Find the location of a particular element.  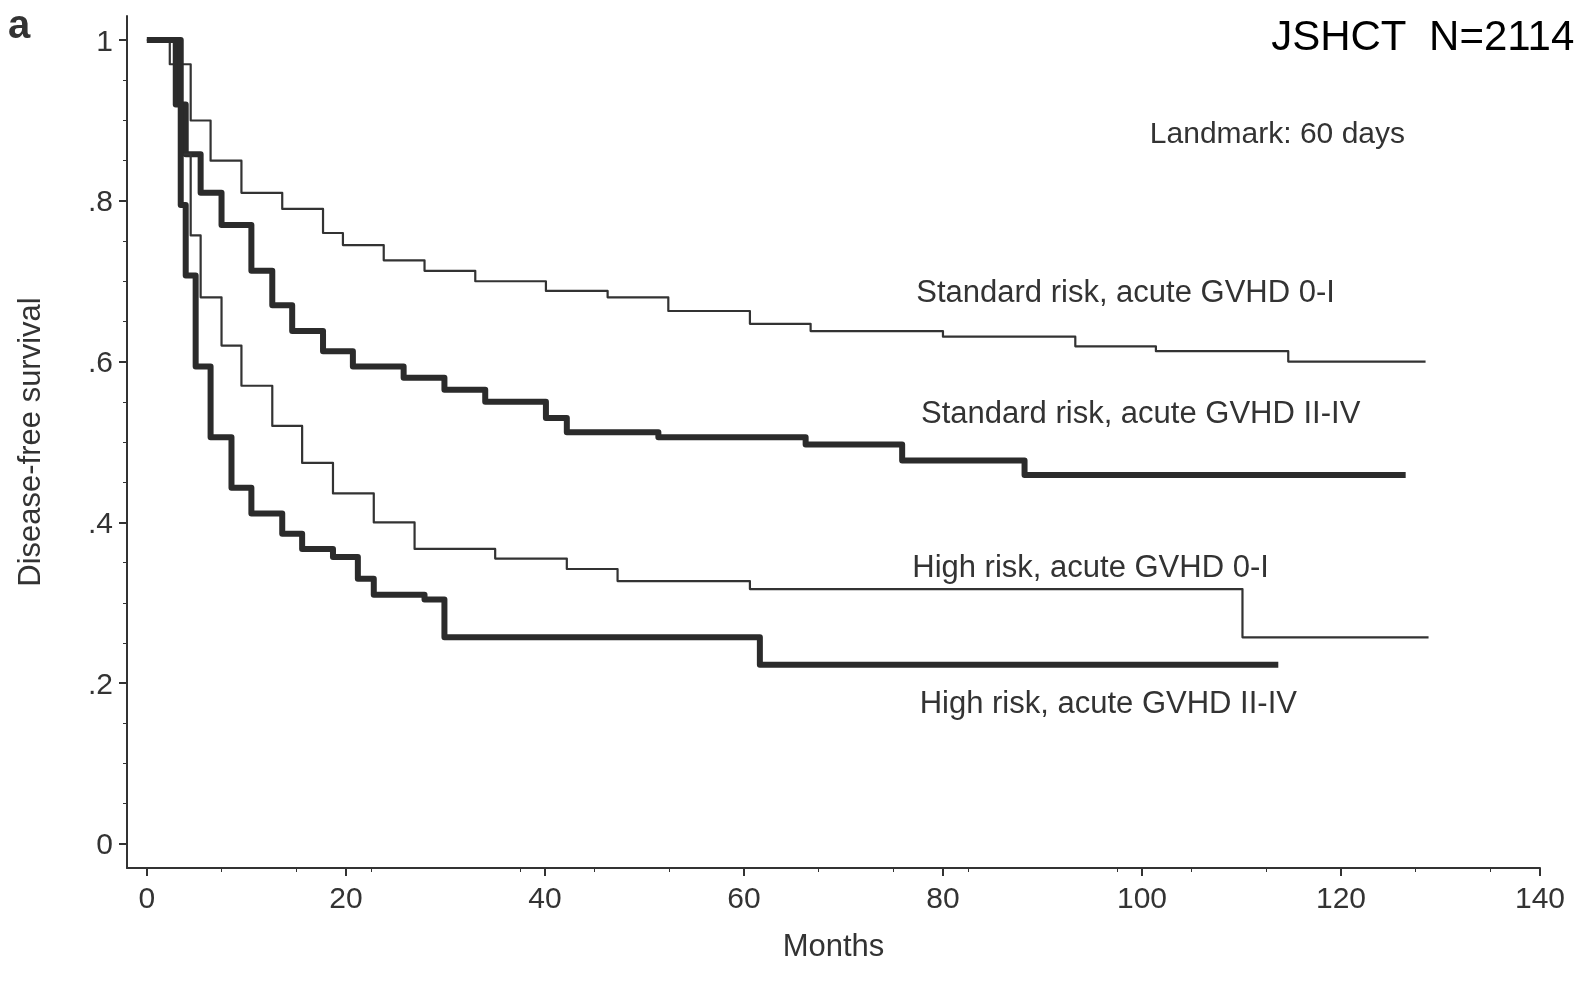

x-tick-label: 100 is located at coordinates (1141, 897).